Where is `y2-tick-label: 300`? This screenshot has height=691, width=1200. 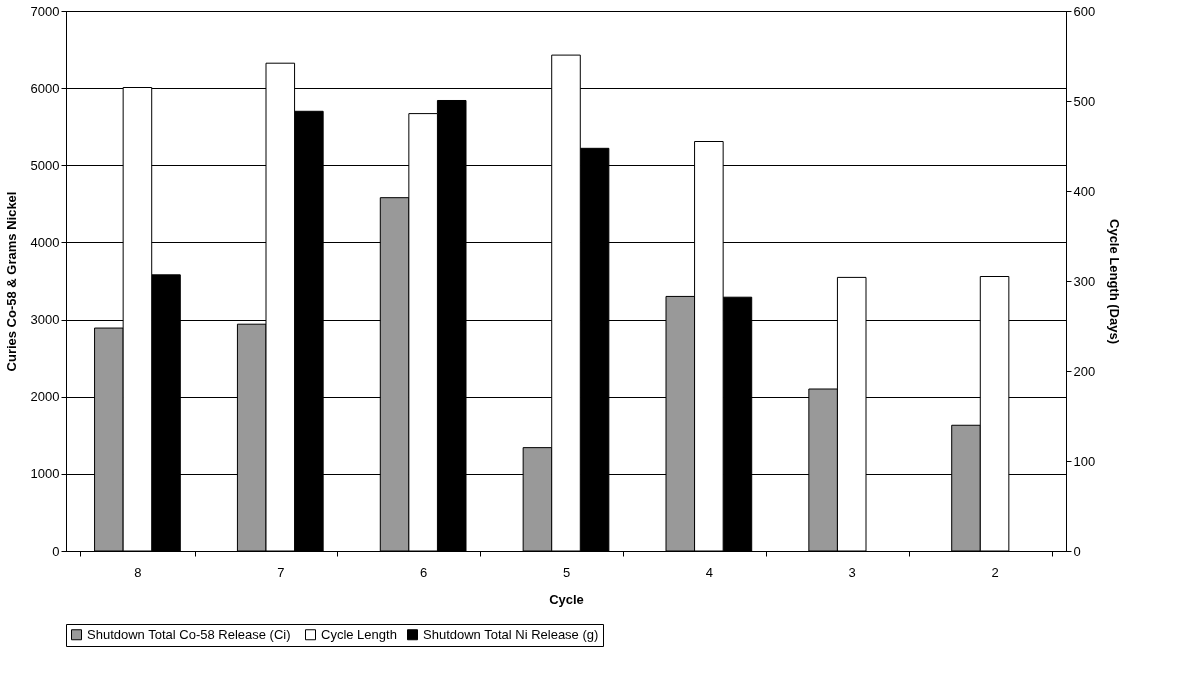
y2-tick-label: 300 is located at coordinates (1084, 281).